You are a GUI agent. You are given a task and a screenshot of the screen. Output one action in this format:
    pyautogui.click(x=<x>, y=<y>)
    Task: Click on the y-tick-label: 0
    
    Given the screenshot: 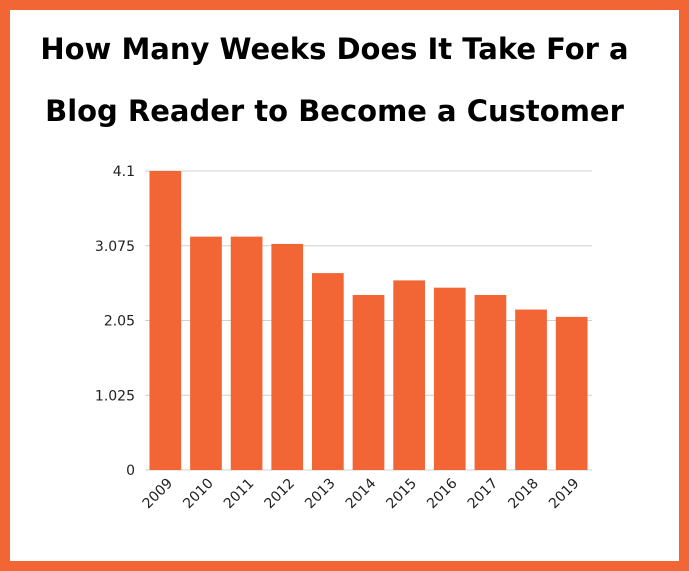 What is the action you would take?
    pyautogui.click(x=130, y=471)
    